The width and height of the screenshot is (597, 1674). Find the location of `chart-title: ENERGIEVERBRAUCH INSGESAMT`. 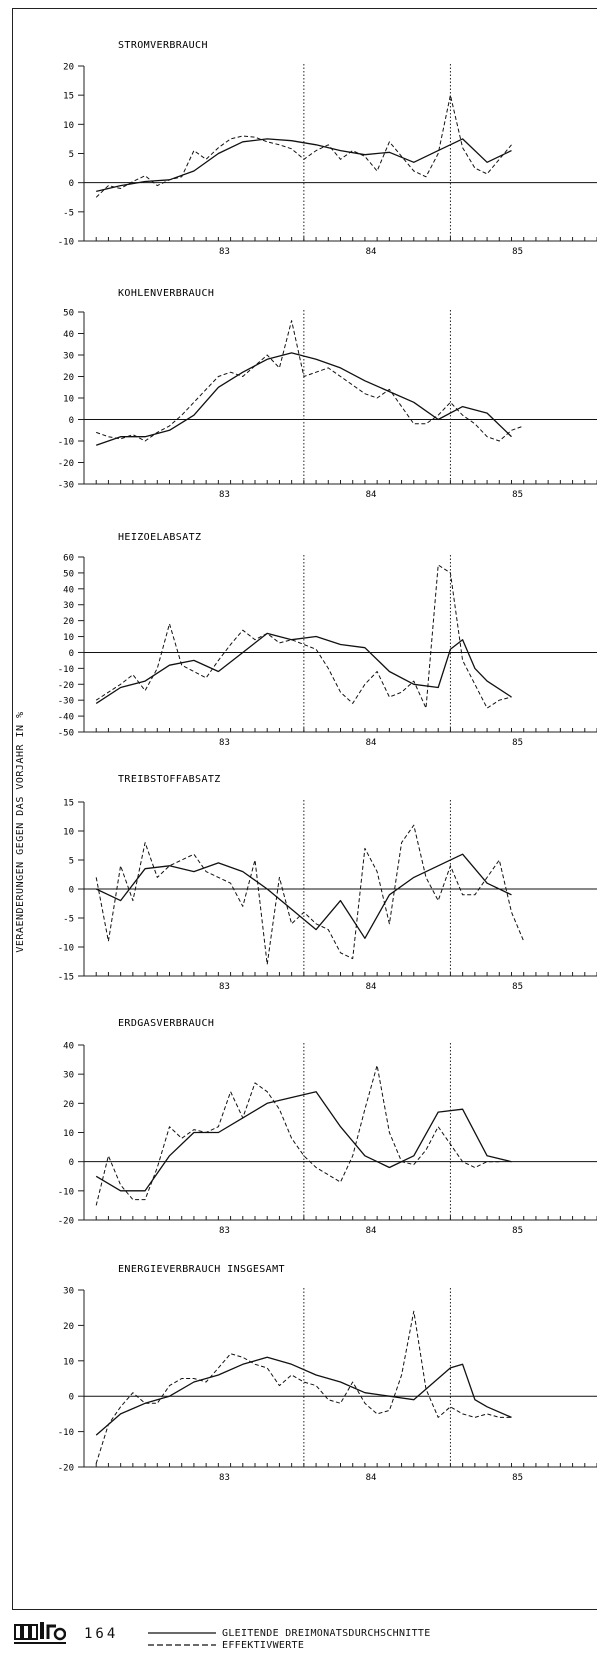

chart-title: ENERGIEVERBRAUCH INSGESAMT is located at coordinates (201, 1269).